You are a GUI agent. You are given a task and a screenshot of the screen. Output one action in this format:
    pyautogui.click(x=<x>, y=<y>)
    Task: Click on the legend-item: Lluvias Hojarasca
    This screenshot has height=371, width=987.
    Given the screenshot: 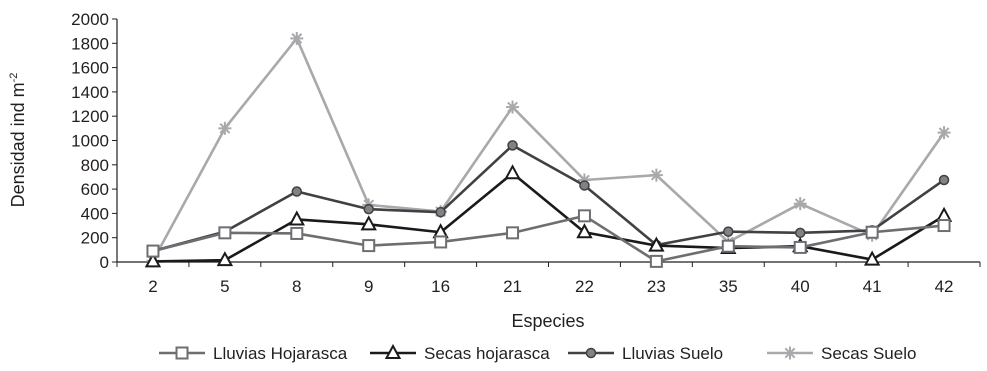 What is the action you would take?
    pyautogui.click(x=253, y=353)
    